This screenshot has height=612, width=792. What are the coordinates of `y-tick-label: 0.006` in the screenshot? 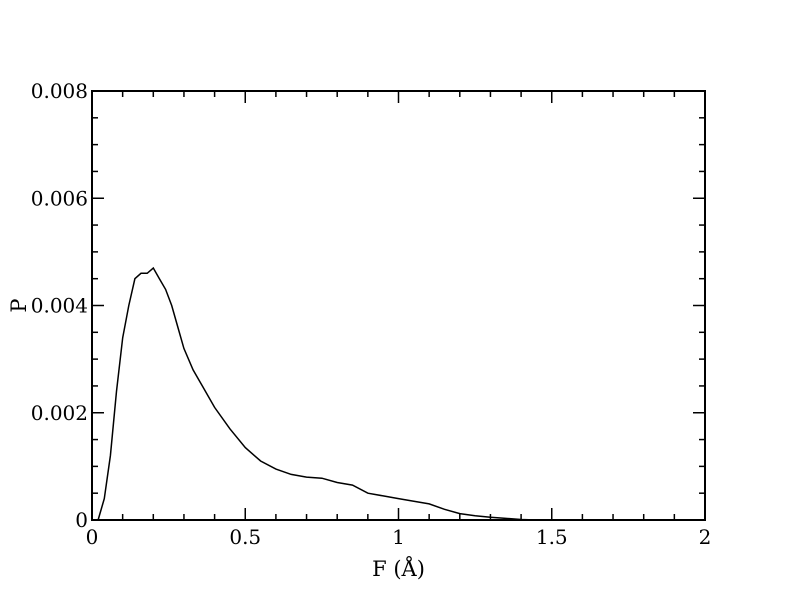 It's located at (59, 198).